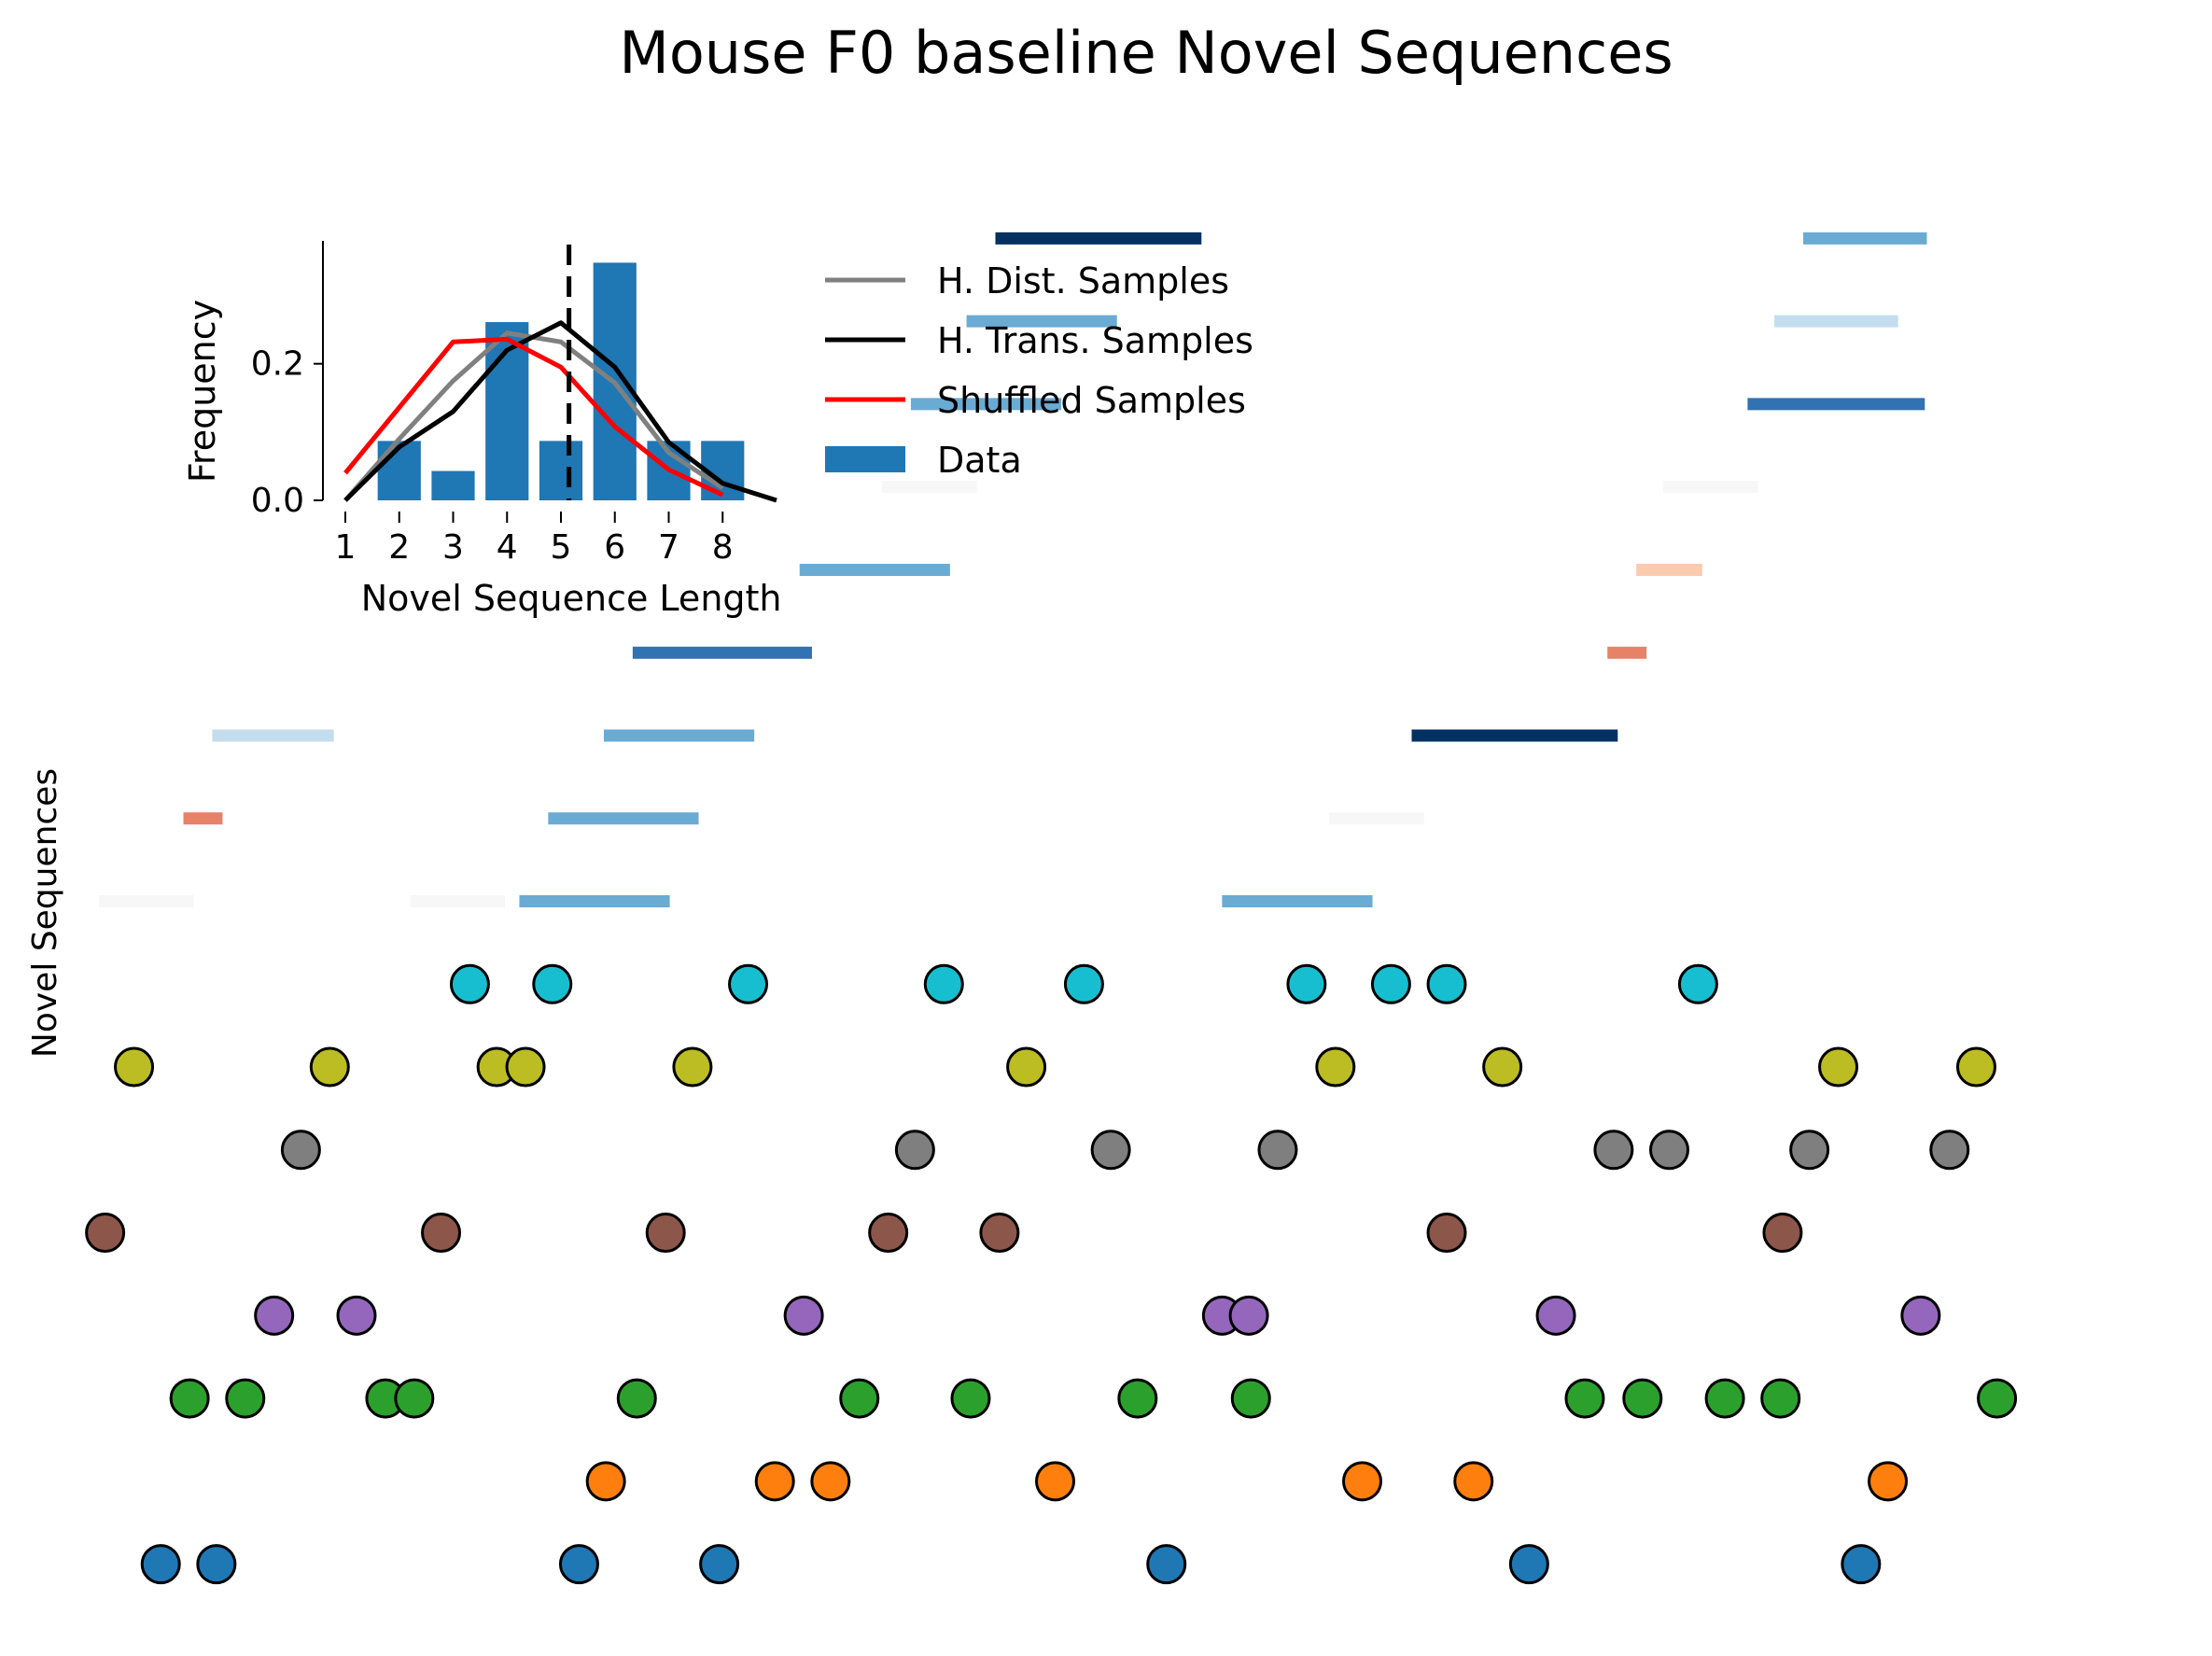 The image size is (2212, 1656). I want to click on legend-label-h-dist-samples: H. Dist. Samples, so click(1083, 281).